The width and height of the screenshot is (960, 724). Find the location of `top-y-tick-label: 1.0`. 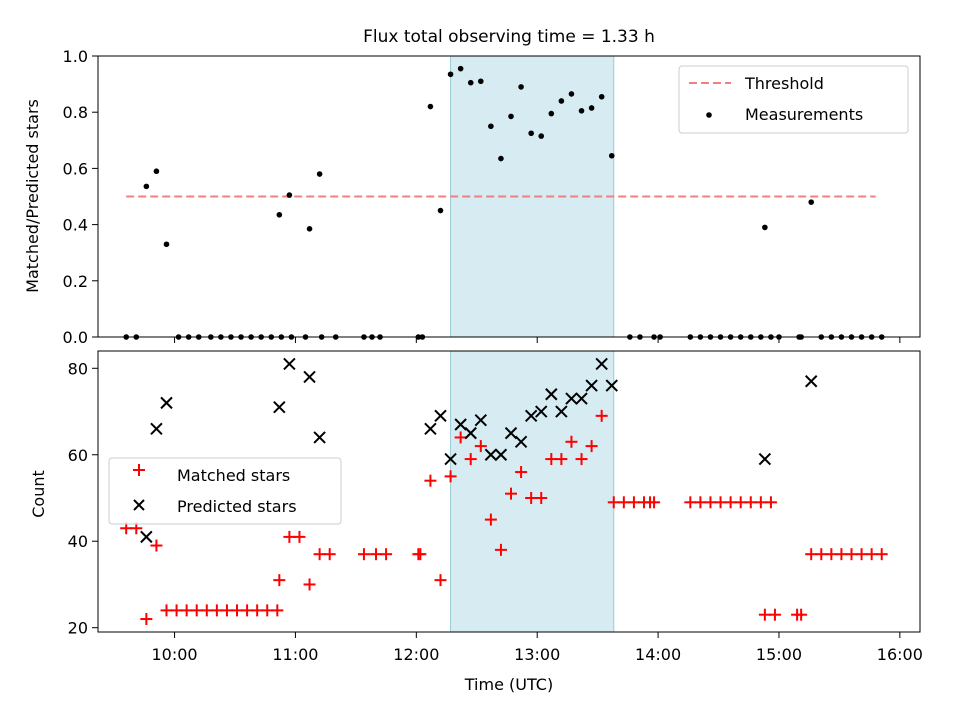

top-y-tick-label: 1.0 is located at coordinates (75, 56).